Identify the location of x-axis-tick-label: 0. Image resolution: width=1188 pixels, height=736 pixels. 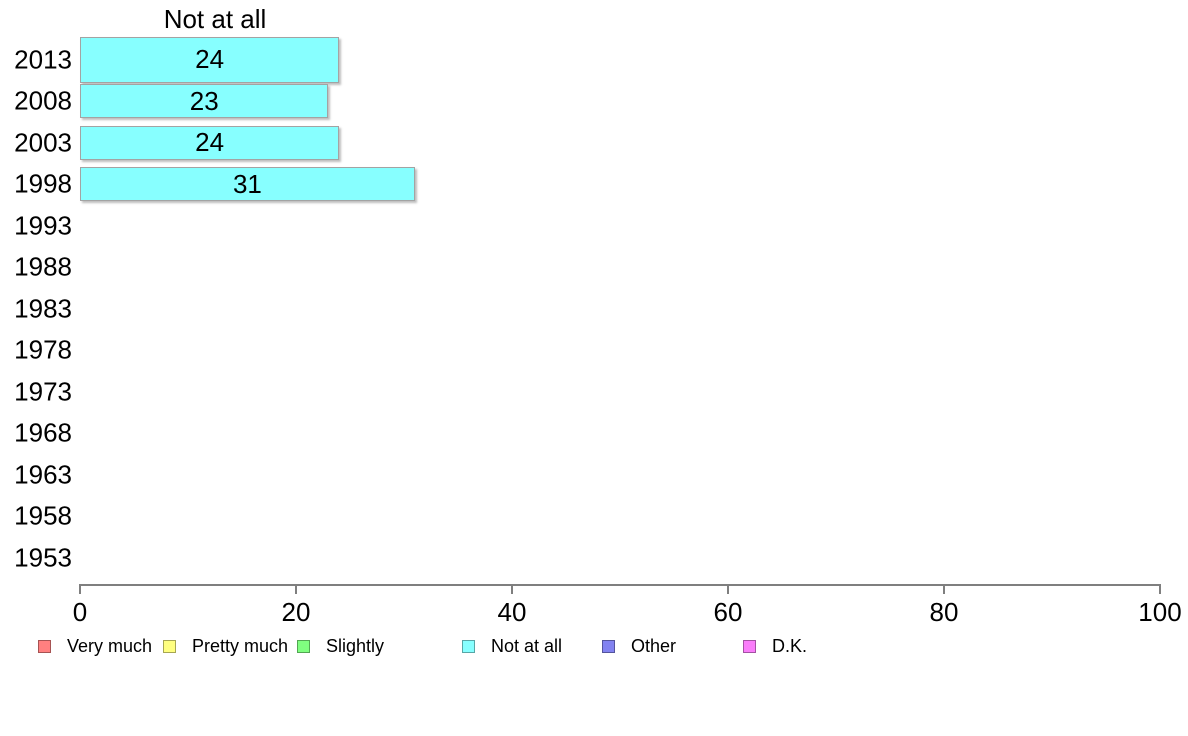
(80, 612).